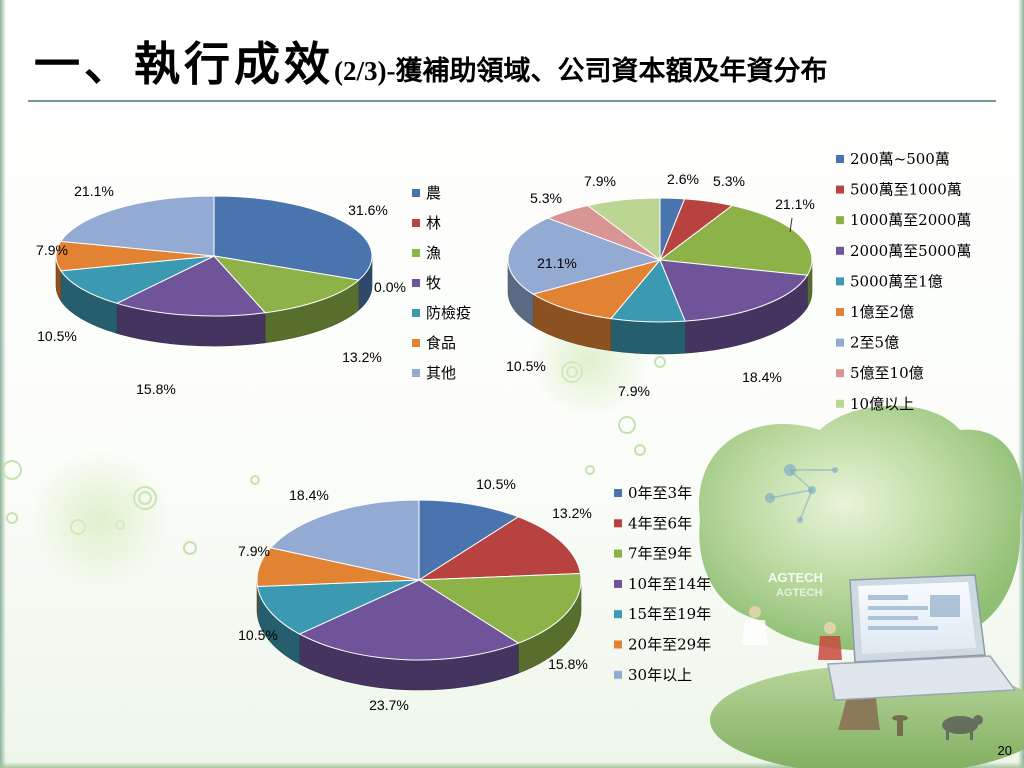 Image resolution: width=1024 pixels, height=768 pixels. I want to click on legend-label-capital-3: 2000萬至5000萬, so click(910, 251).